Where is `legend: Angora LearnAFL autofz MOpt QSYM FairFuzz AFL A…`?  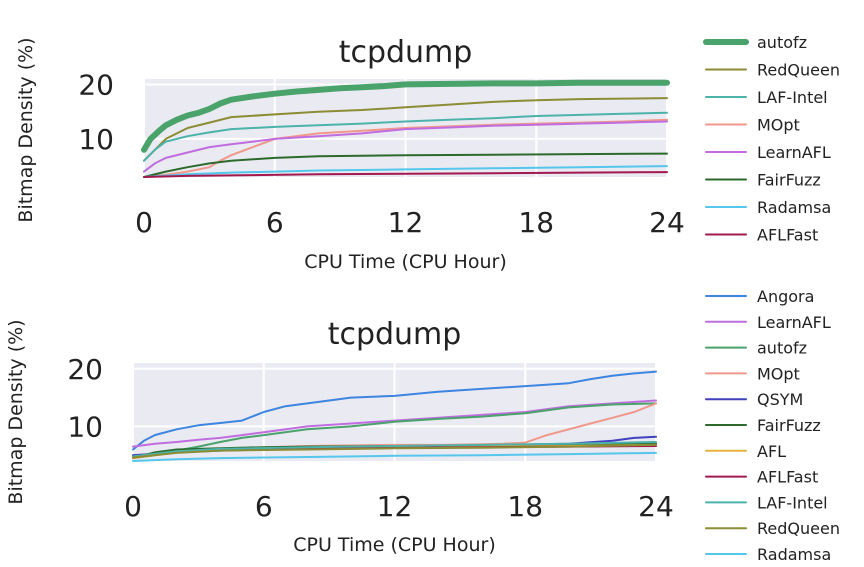
legend: Angora LearnAFL autofz MOpt QSYM FairFuzz AFL A… is located at coordinates (772, 425).